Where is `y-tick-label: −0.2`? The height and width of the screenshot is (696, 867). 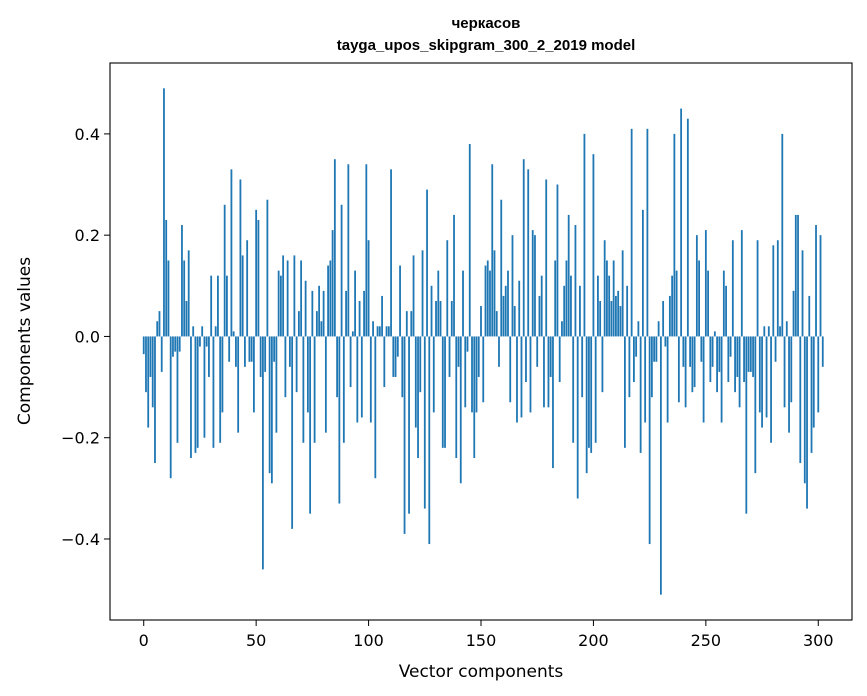 y-tick-label: −0.2 is located at coordinates (80, 438).